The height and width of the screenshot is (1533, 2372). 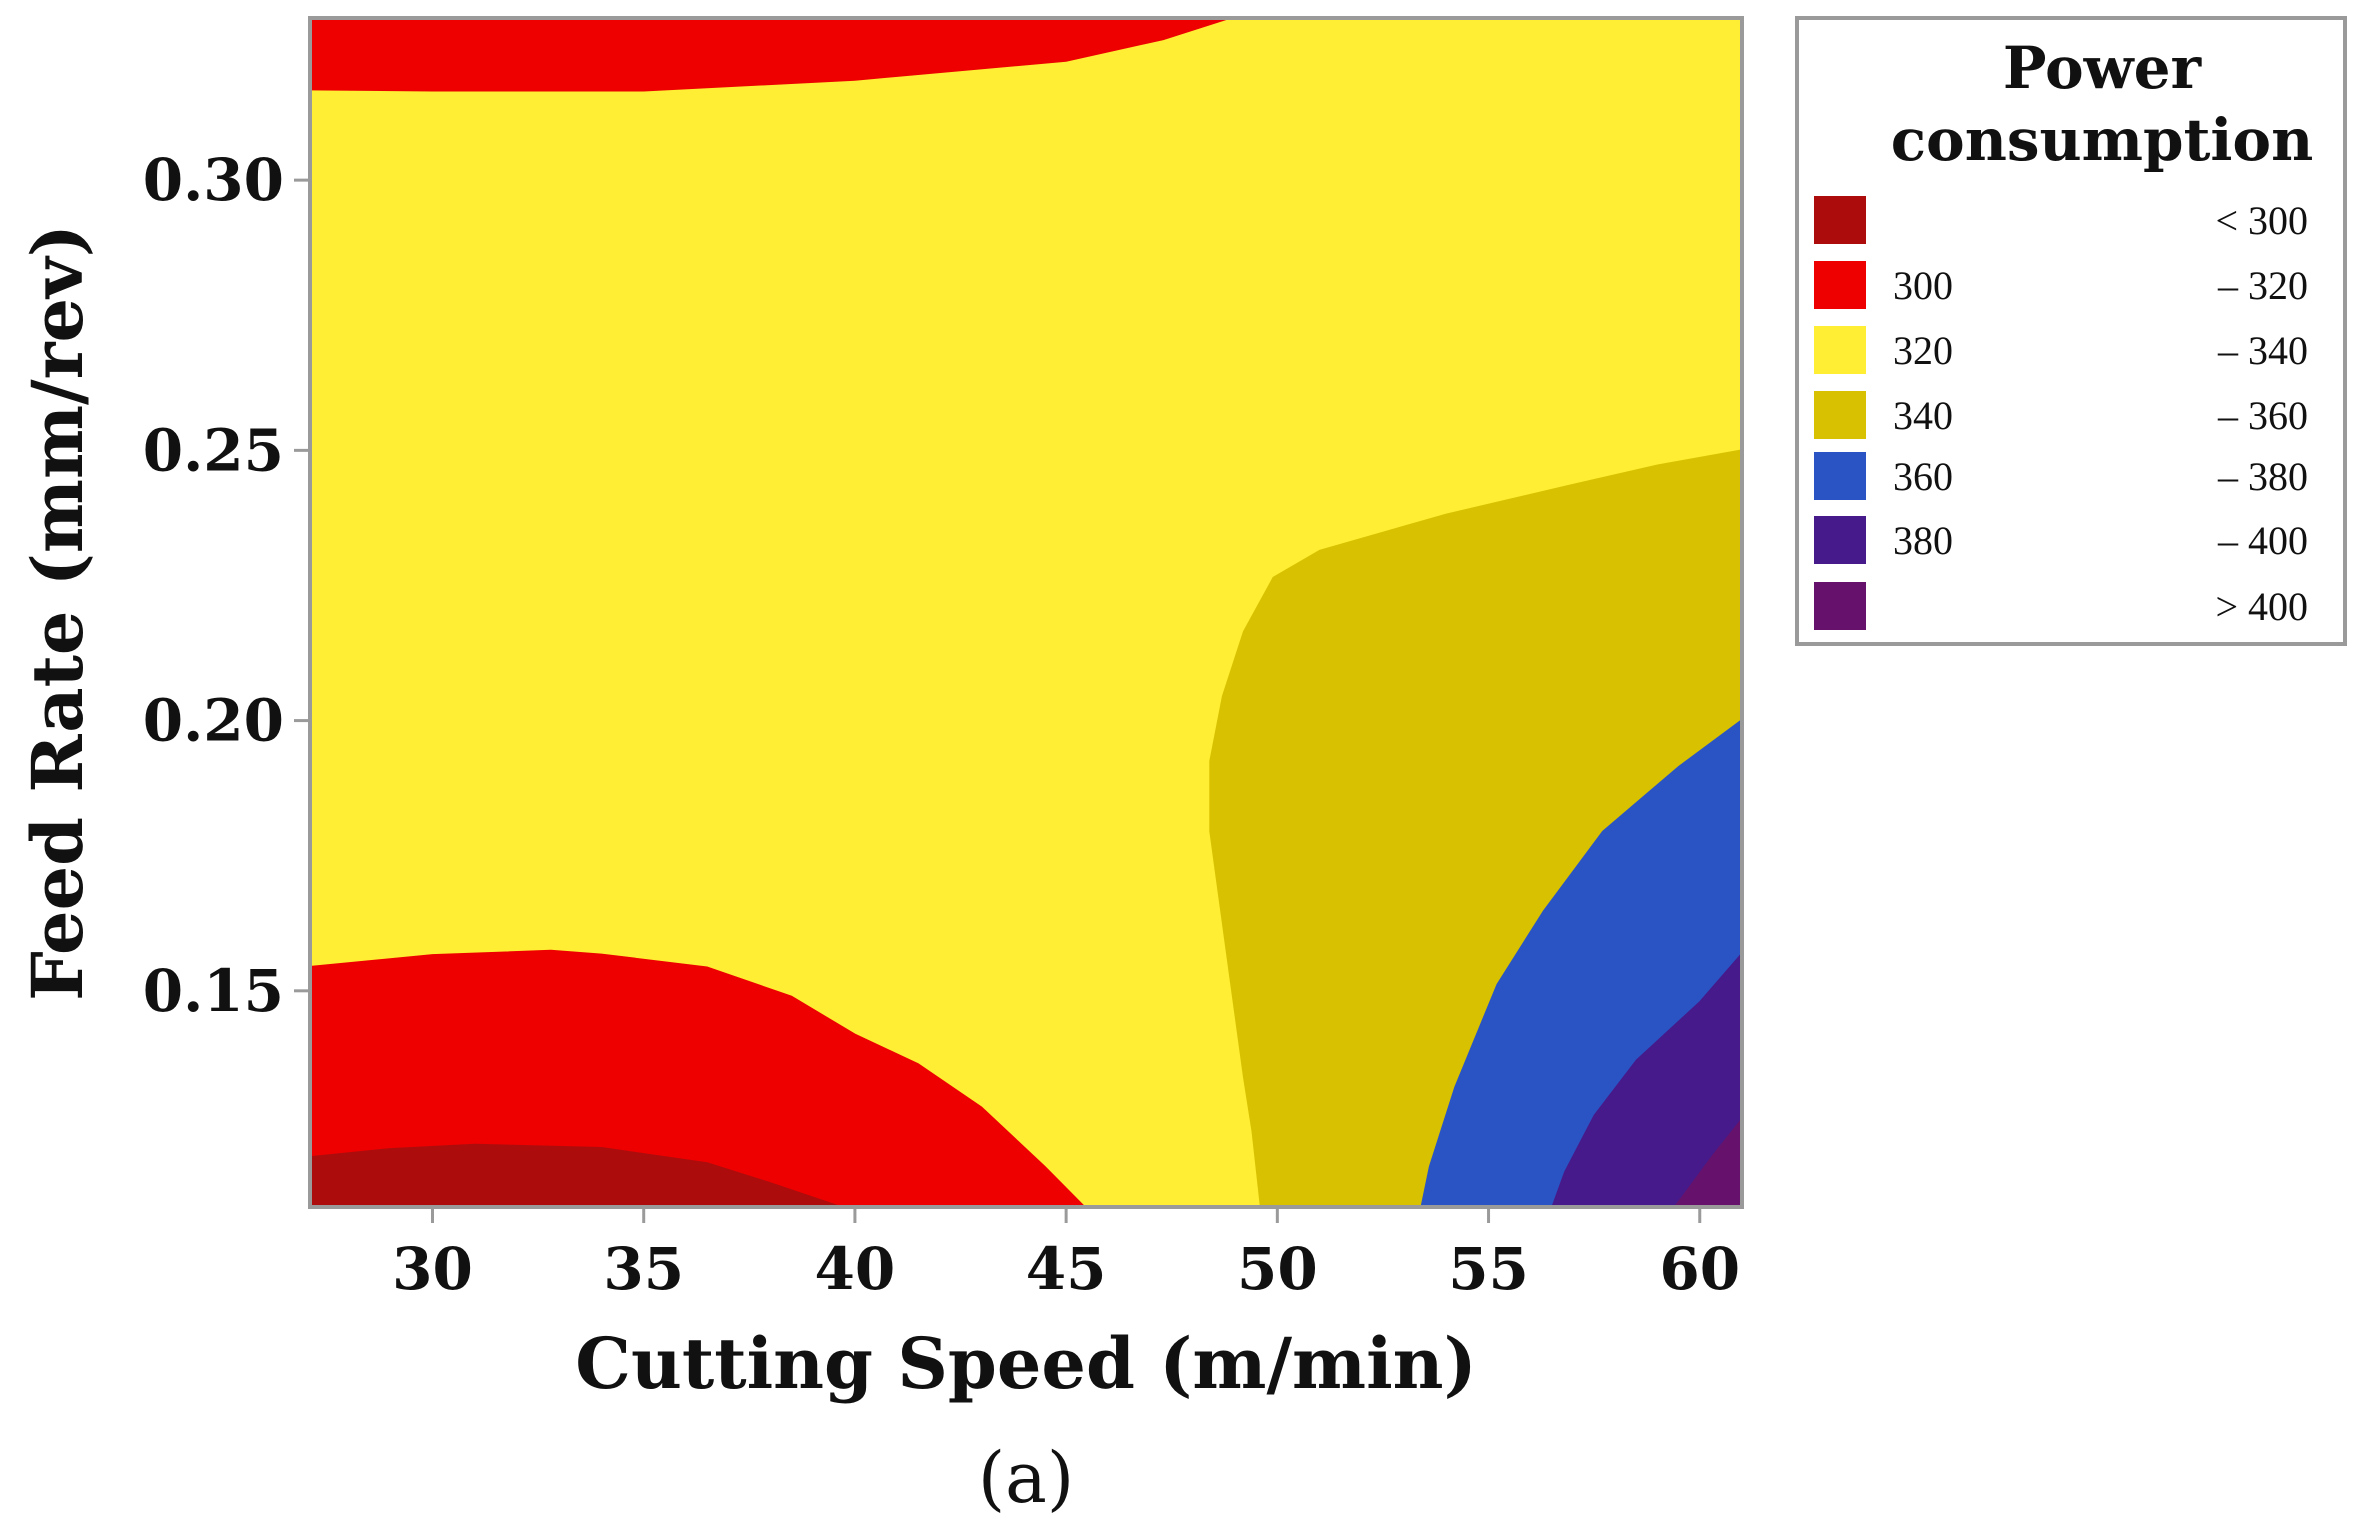 What do you see at coordinates (1025, 1363) in the screenshot?
I see `x-axis-title: Cutting Speed (m/min)` at bounding box center [1025, 1363].